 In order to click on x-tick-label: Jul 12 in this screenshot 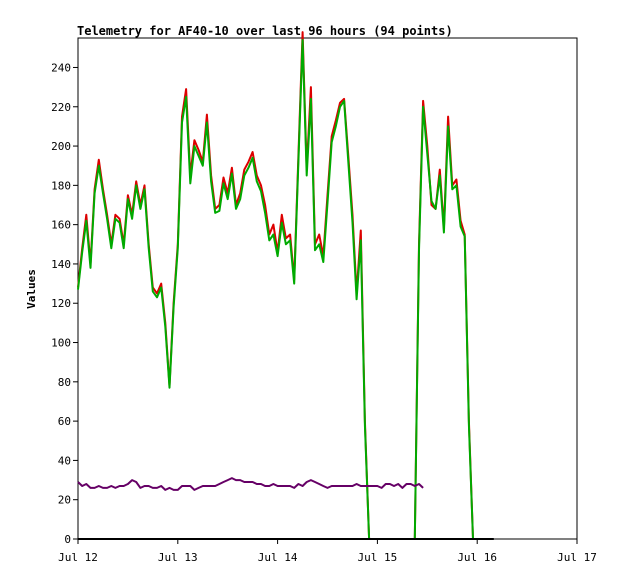, I will do `click(78, 557)`.